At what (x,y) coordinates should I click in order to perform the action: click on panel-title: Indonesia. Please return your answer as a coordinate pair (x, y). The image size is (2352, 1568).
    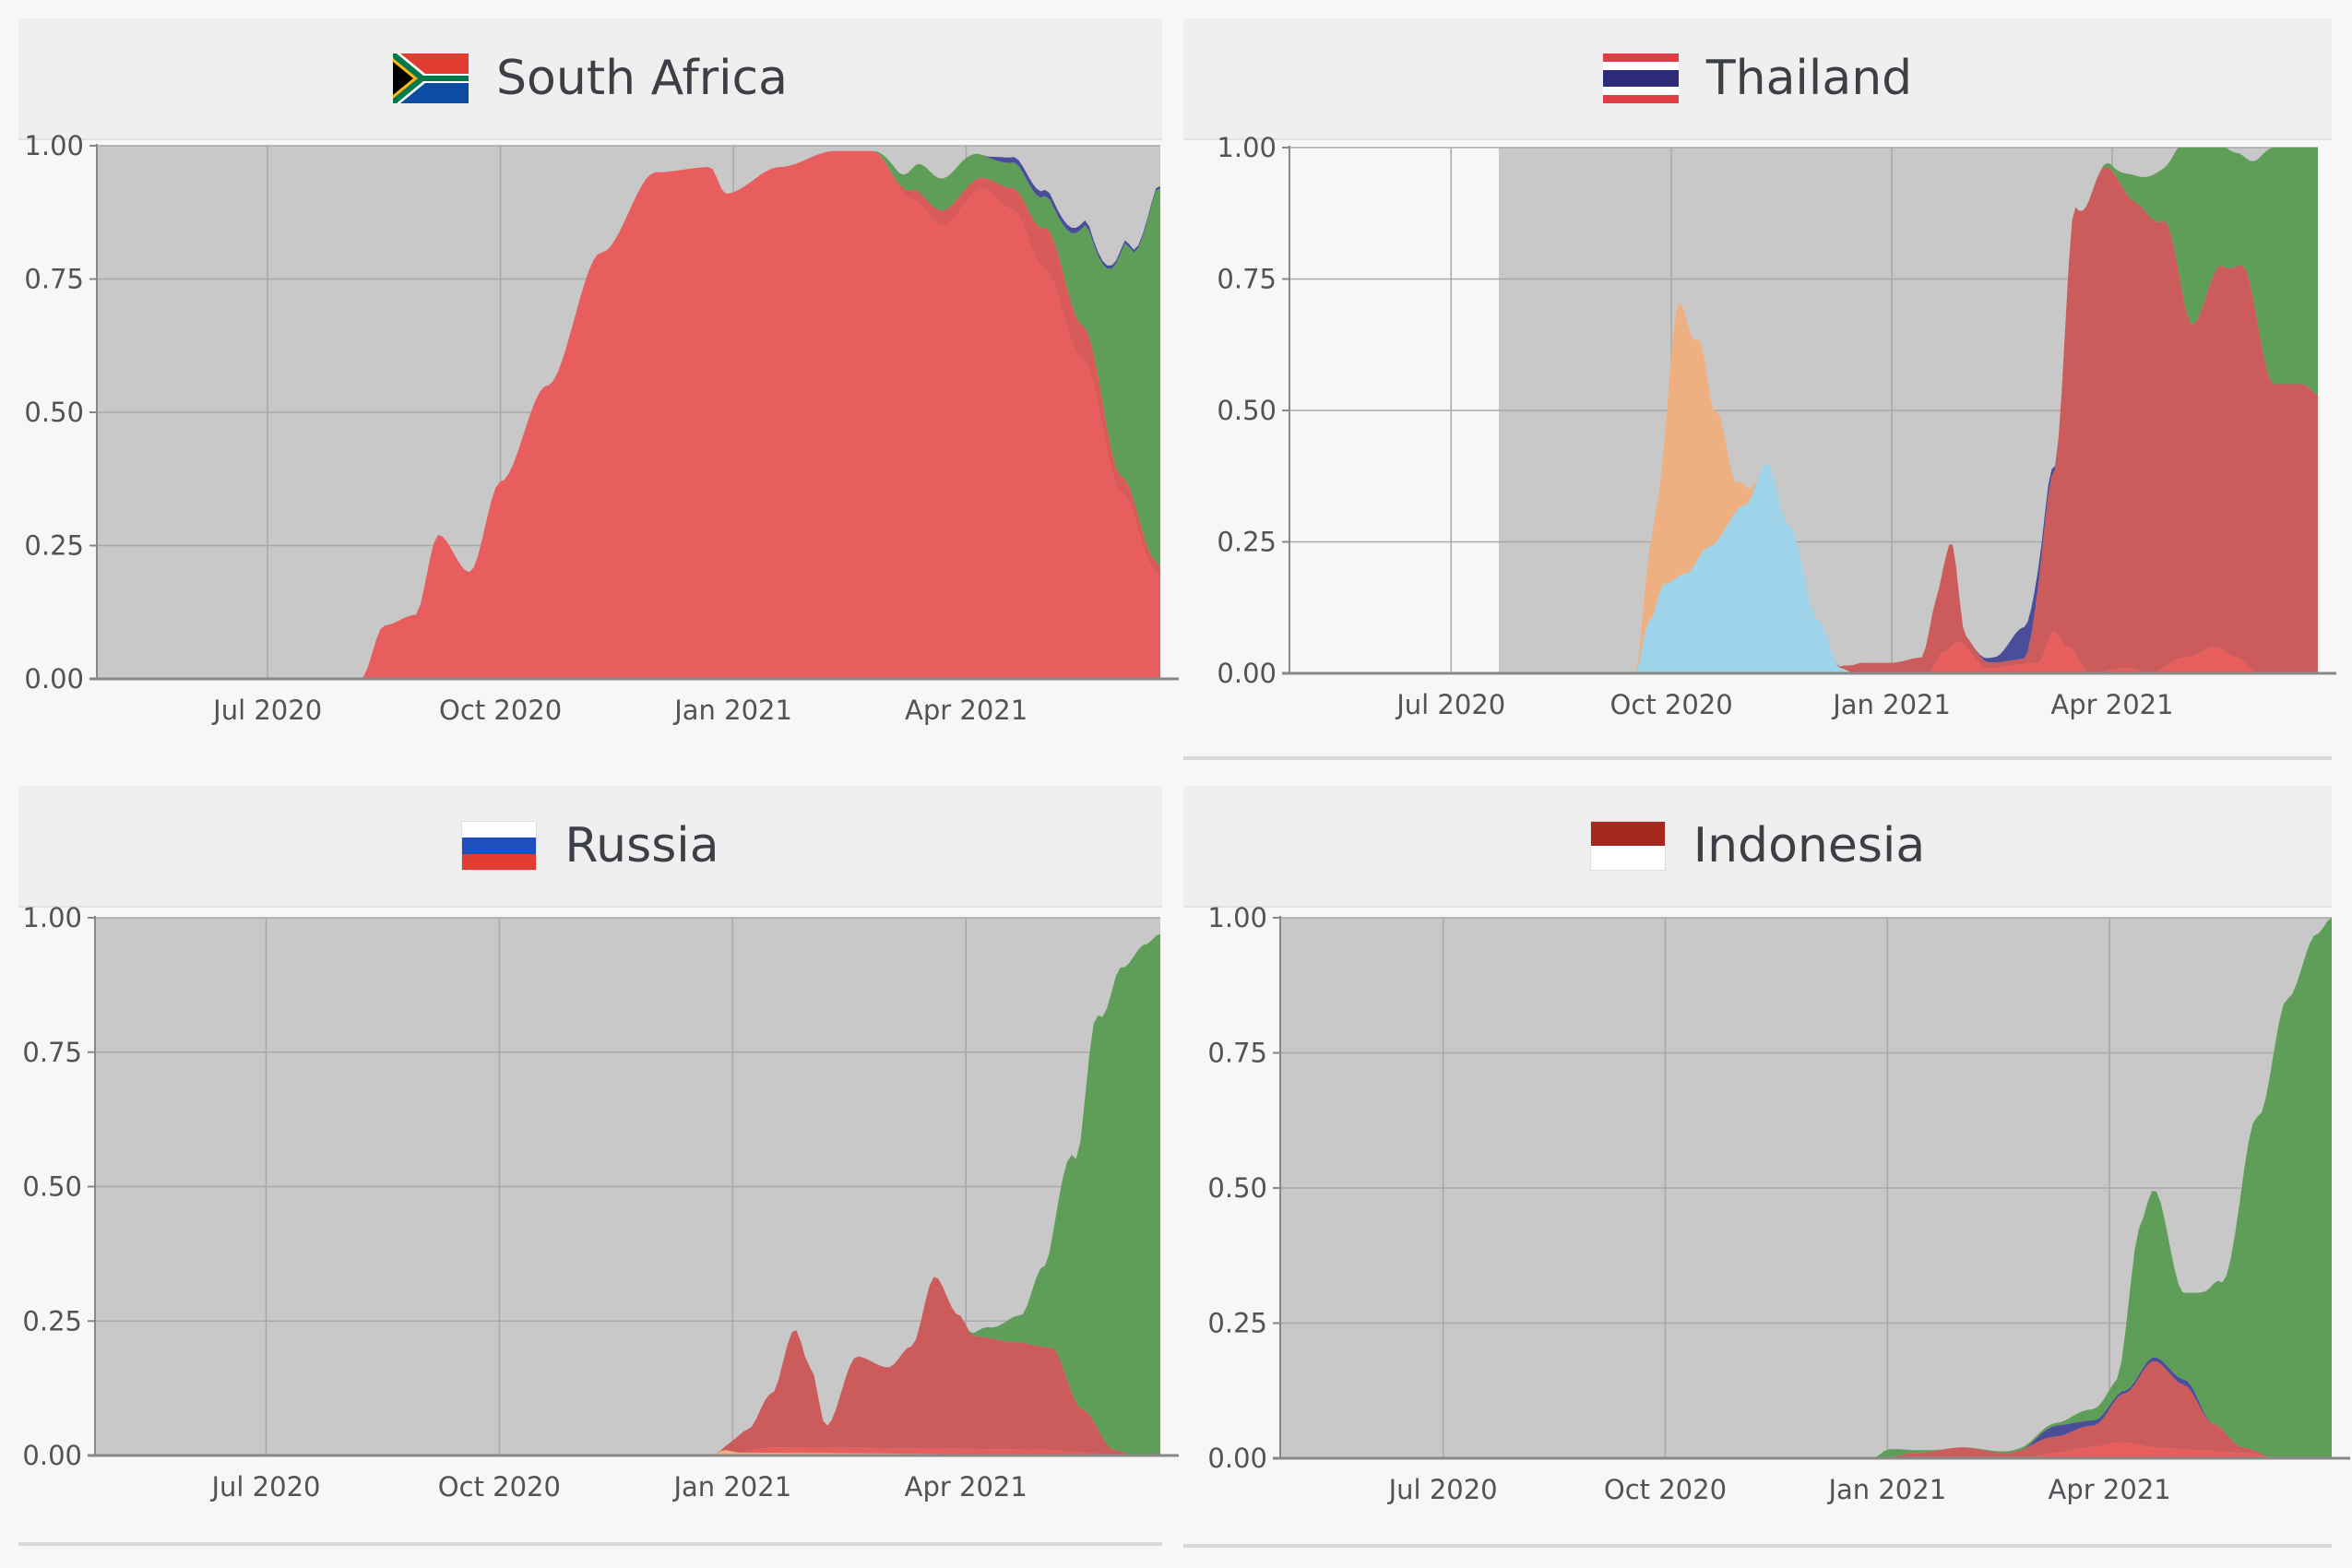
    Looking at the image, I should click on (1809, 845).